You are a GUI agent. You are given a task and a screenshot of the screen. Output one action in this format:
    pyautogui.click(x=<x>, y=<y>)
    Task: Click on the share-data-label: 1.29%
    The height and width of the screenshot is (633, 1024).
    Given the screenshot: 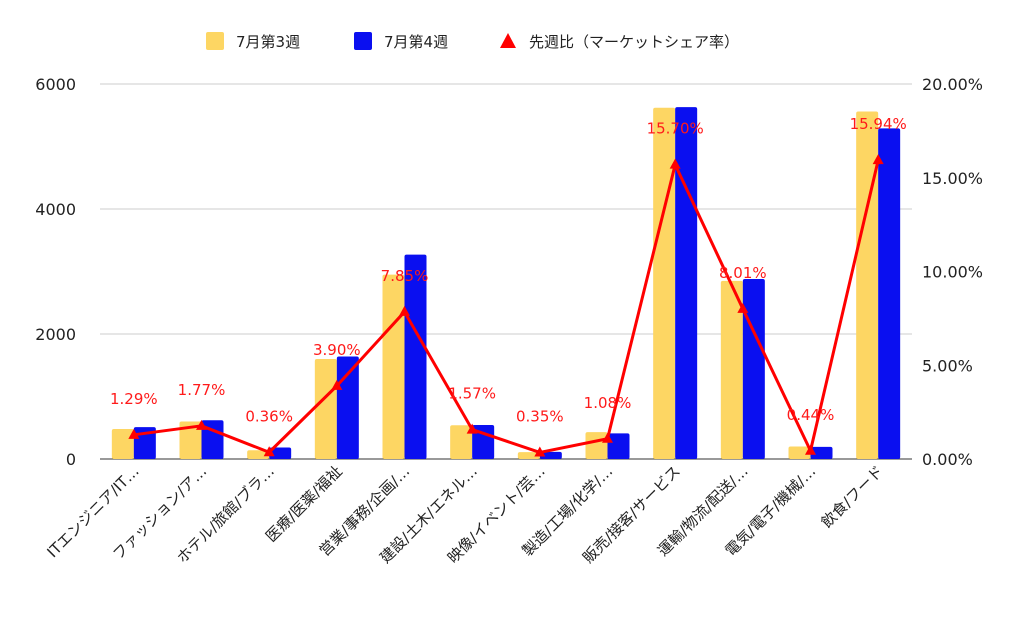 What is the action you would take?
    pyautogui.click(x=134, y=399)
    